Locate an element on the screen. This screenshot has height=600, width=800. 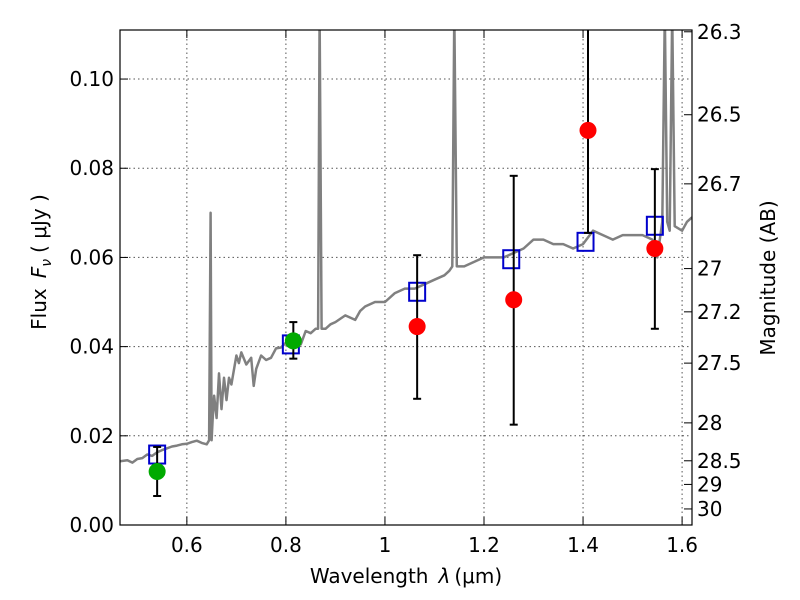
y2-tick-label: 29 is located at coordinates (709, 484).